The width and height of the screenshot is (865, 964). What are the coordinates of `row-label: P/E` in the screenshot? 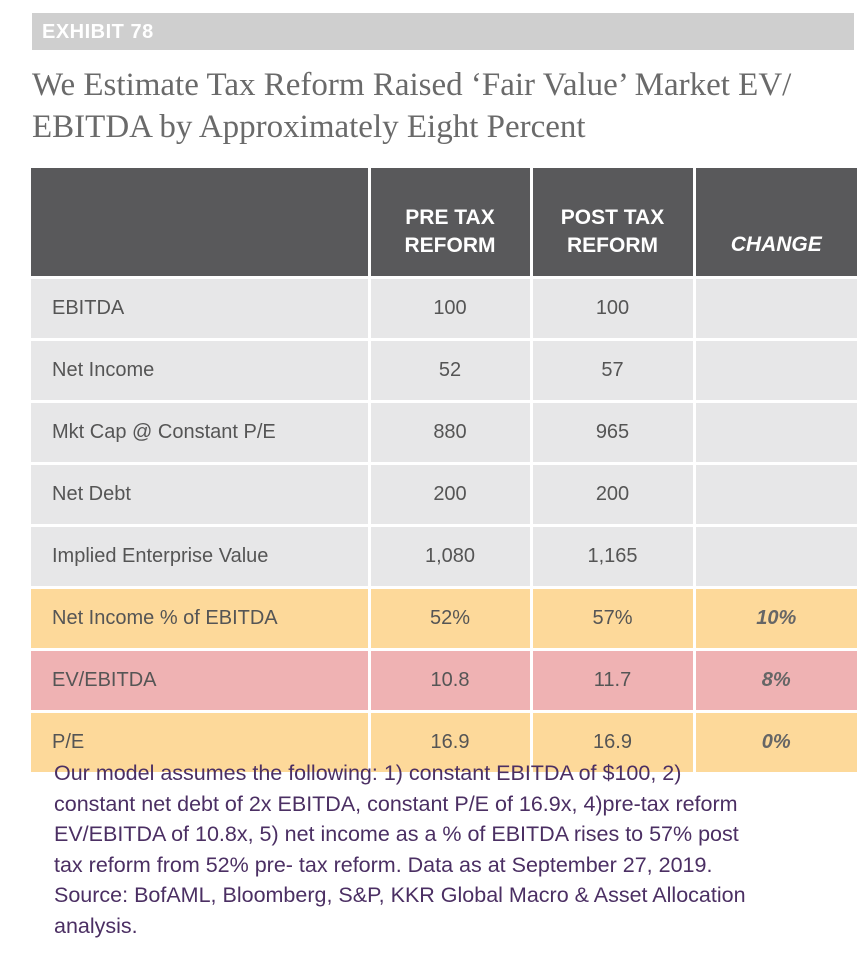 It's located at (201, 741).